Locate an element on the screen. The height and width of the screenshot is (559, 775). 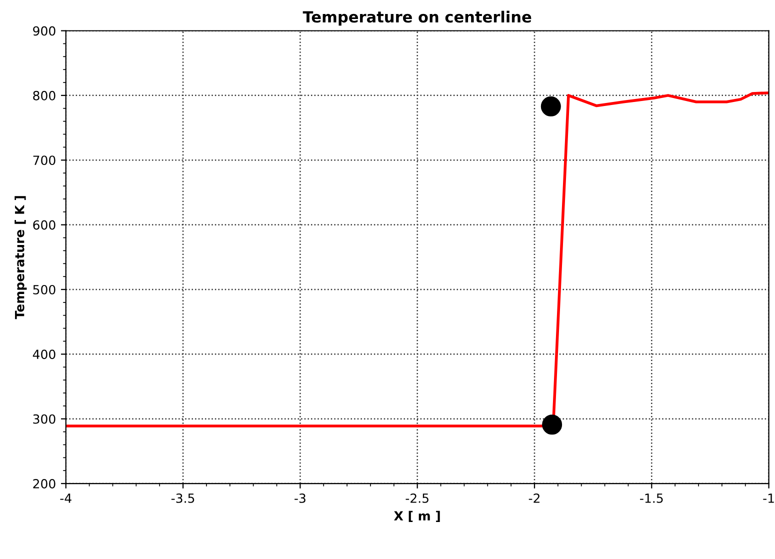
y-tick-label: 200 is located at coordinates (44, 483).